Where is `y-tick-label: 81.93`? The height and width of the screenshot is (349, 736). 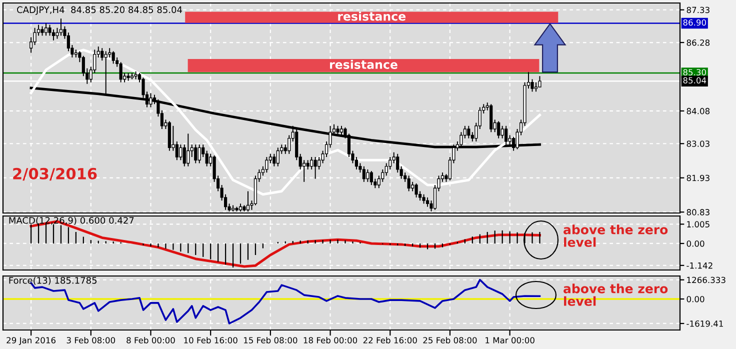
y-tick-label: 81.93 is located at coordinates (698, 178).